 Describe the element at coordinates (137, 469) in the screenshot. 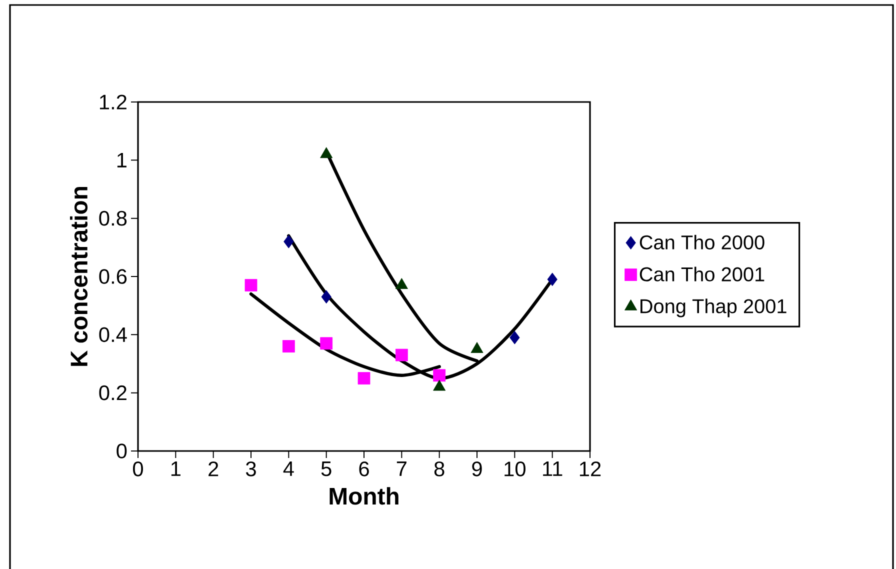

I see `x-tick-label: 0` at that location.